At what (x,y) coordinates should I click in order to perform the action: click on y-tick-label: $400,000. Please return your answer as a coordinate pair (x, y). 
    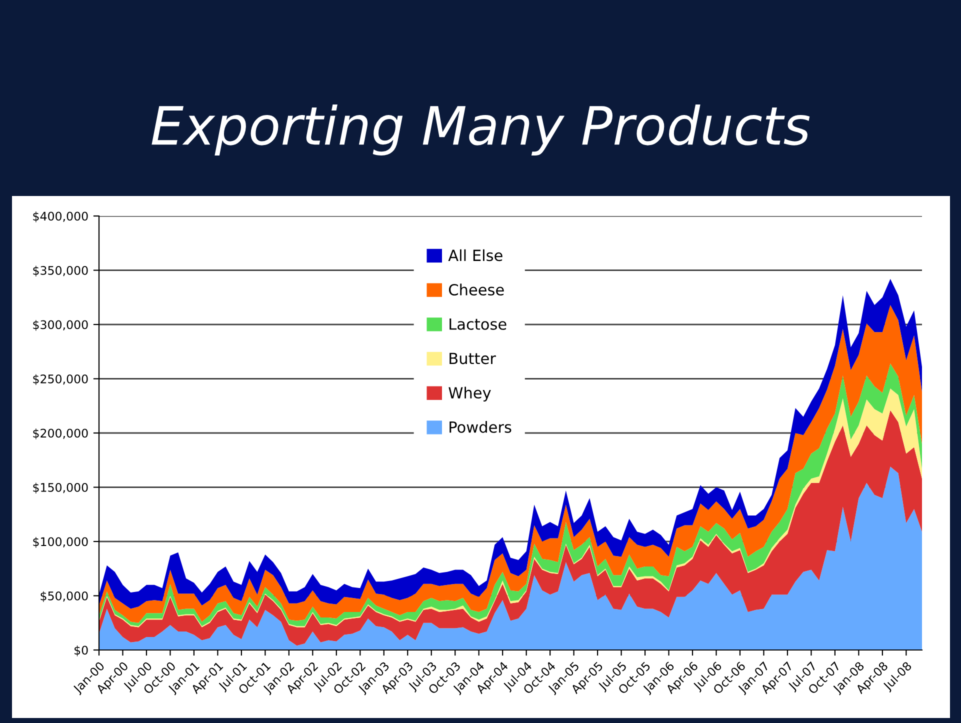
    Looking at the image, I should click on (60, 217).